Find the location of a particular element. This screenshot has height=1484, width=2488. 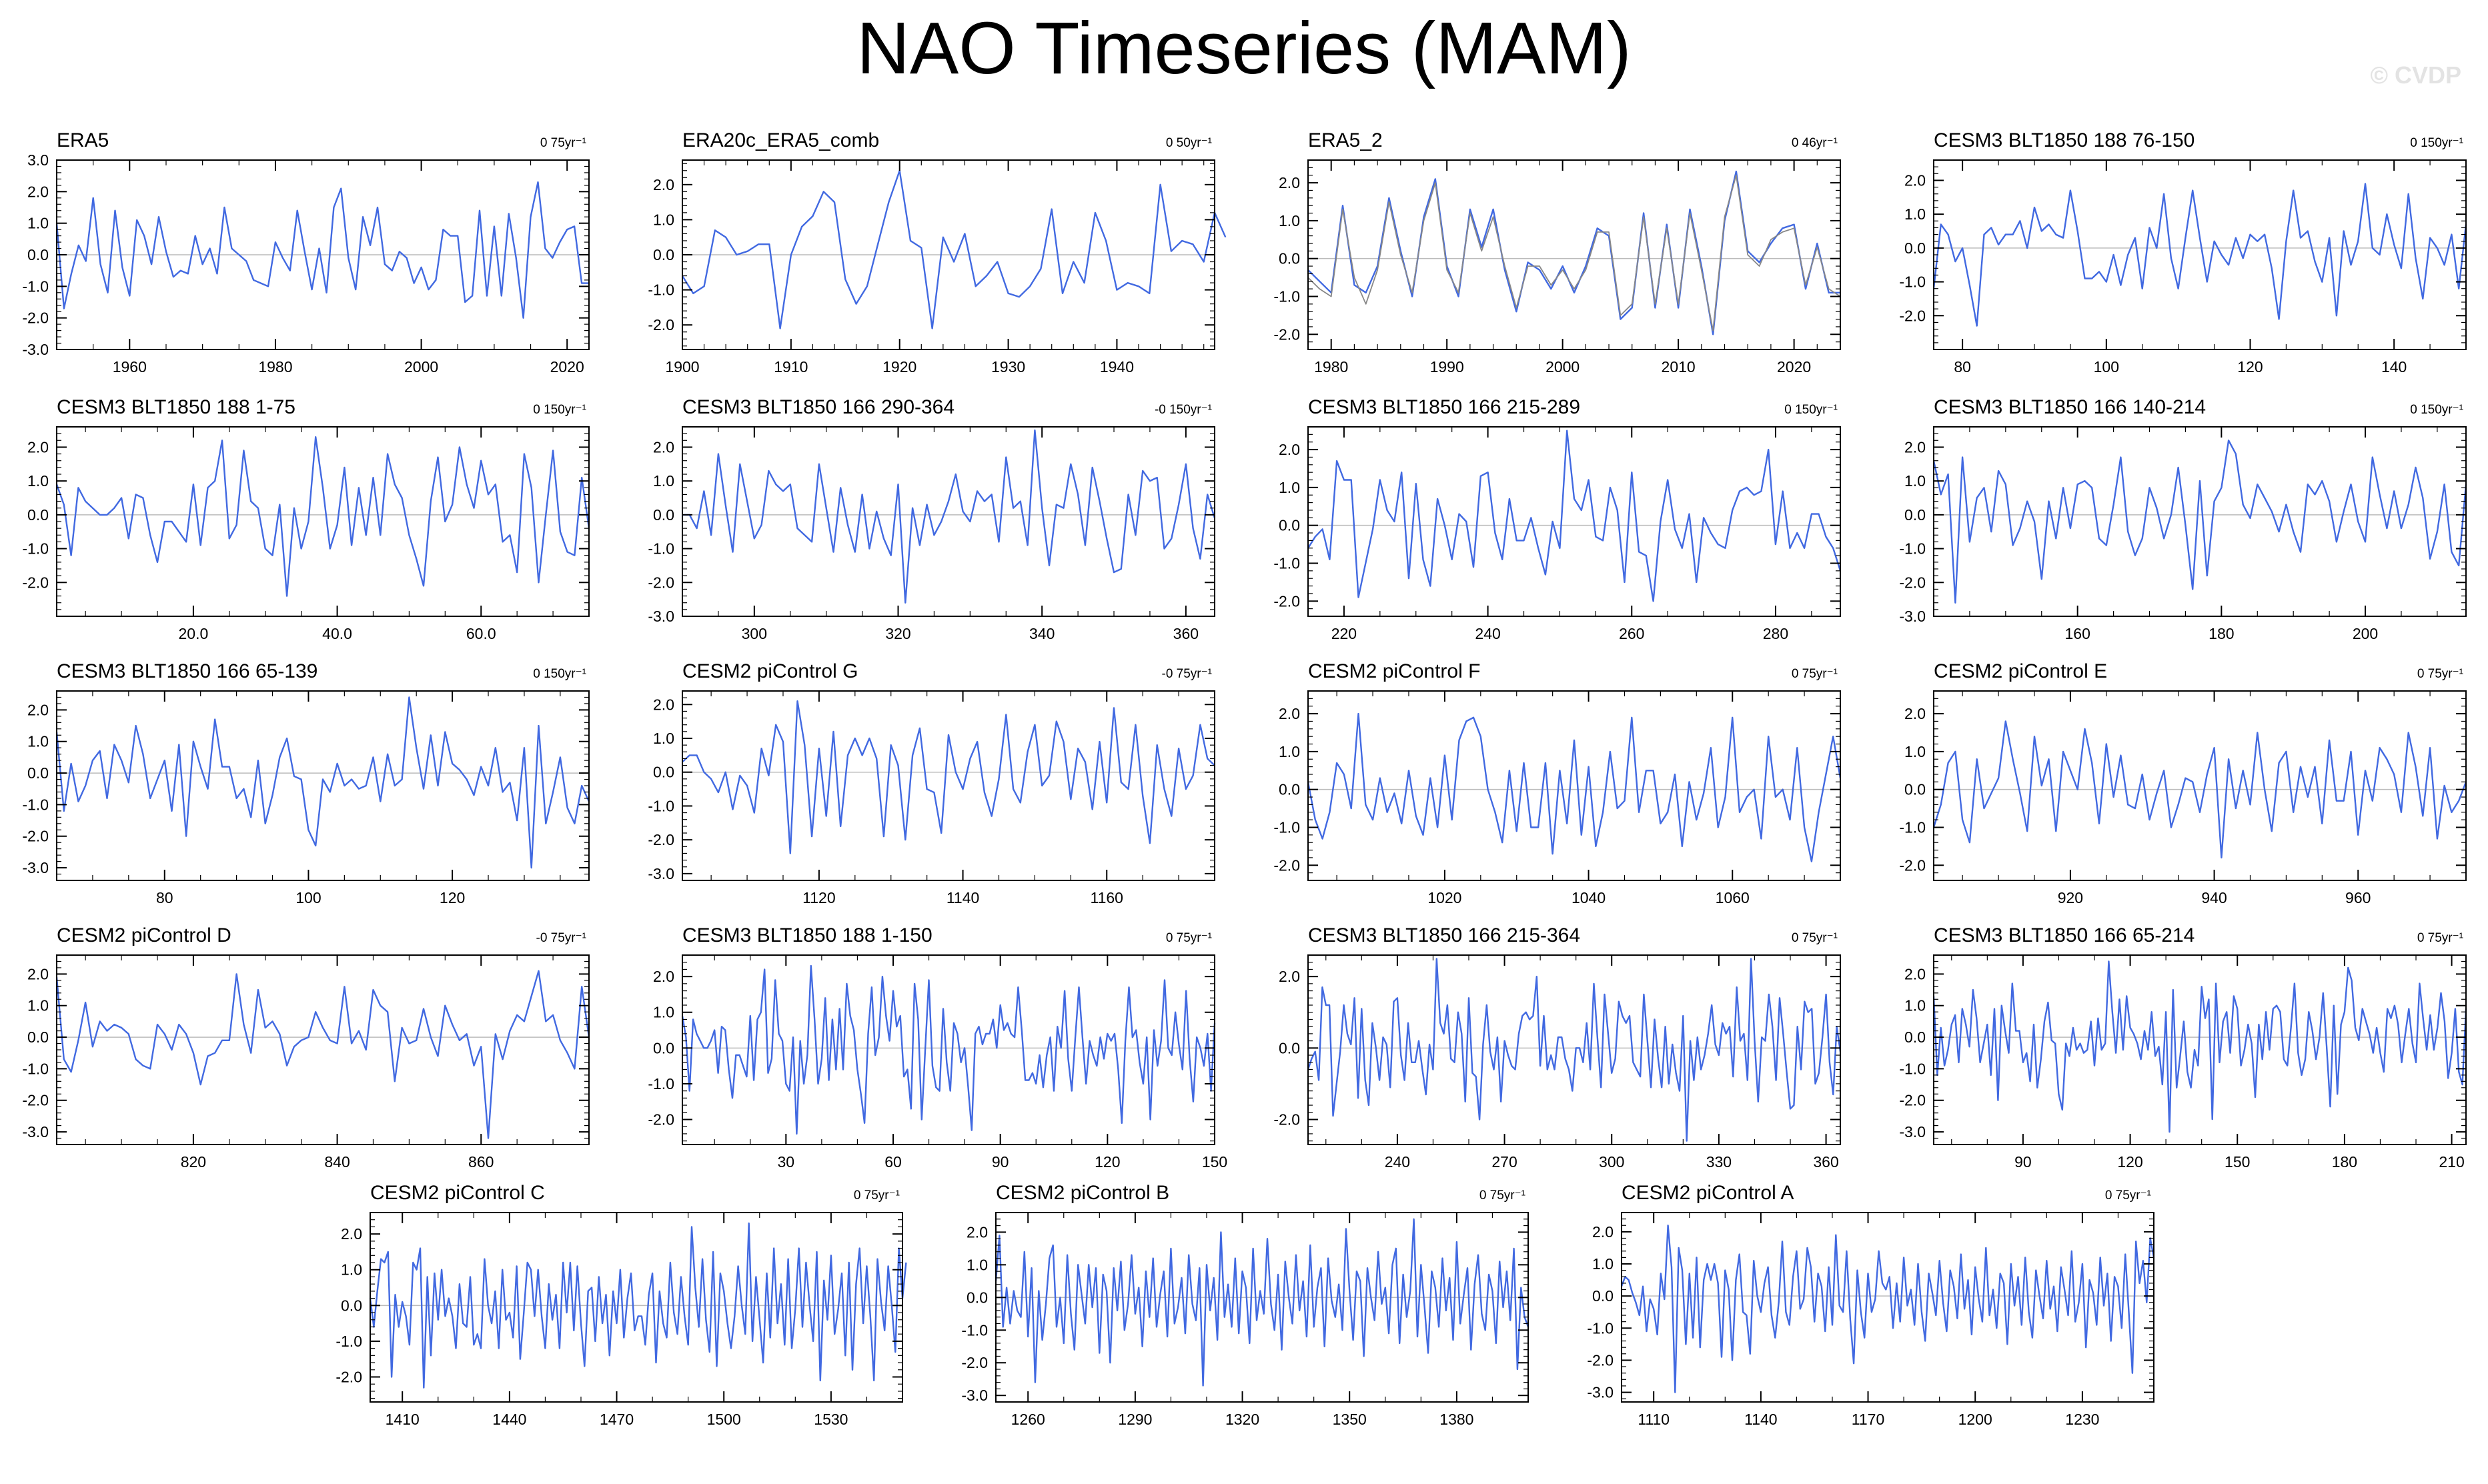

x-tick-label: 180 is located at coordinates (2345, 1162).